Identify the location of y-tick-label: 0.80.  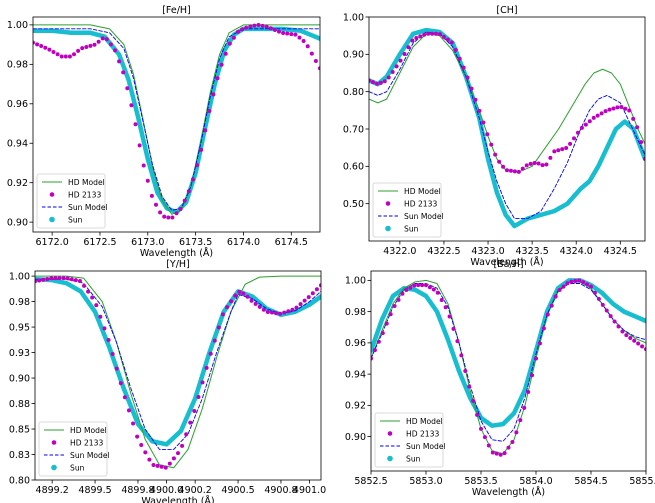
(19, 480).